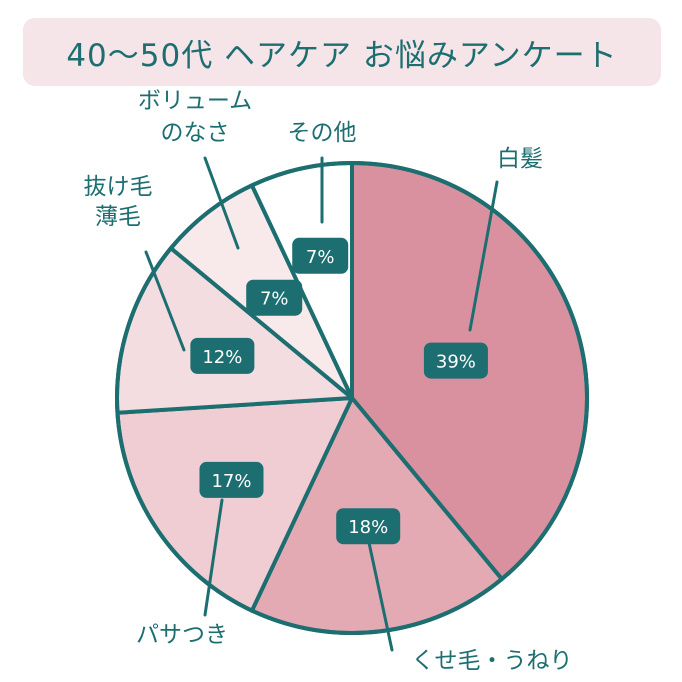 The image size is (682, 682). What do you see at coordinates (195, 133) in the screenshot?
I see `category-label: のなさ` at bounding box center [195, 133].